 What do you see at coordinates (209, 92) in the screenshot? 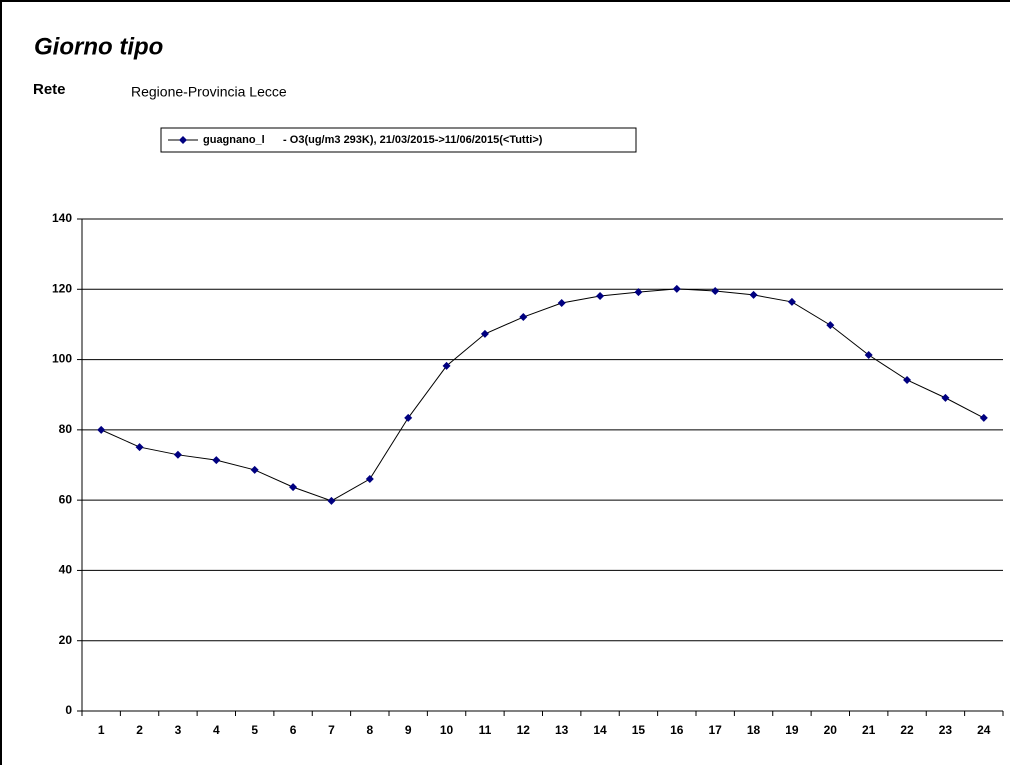
I see `network: Regione-Provincia Lecce` at bounding box center [209, 92].